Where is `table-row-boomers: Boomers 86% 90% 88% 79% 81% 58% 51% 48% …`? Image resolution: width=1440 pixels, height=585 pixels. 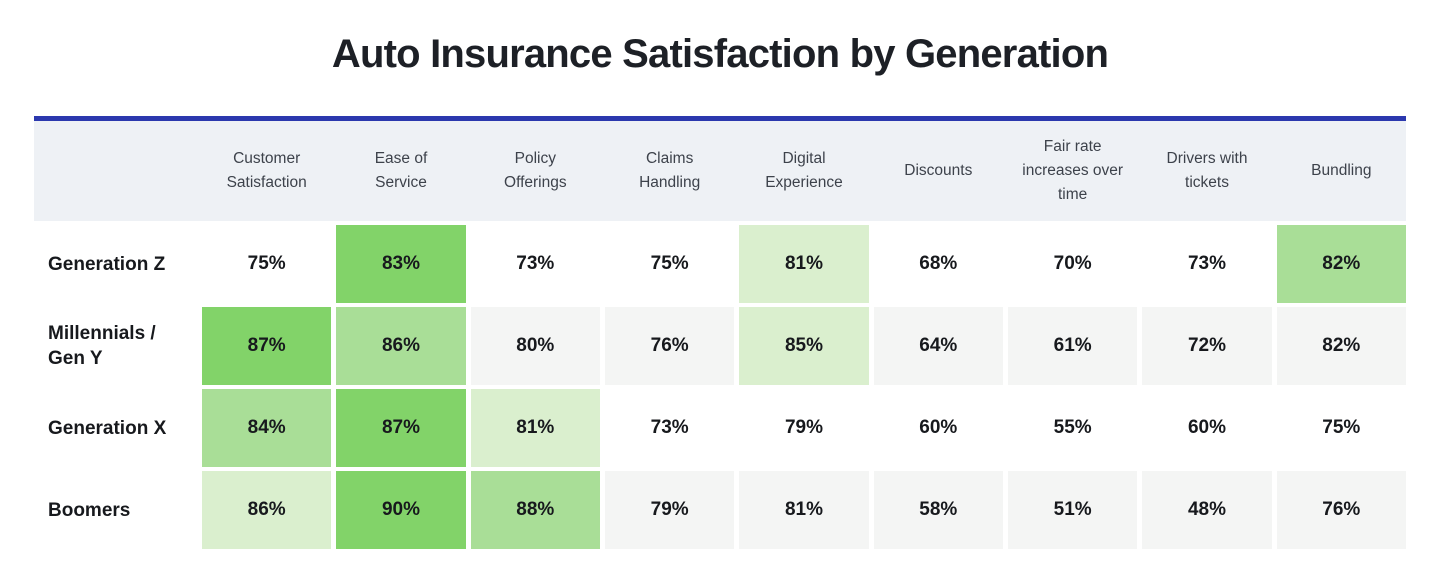
table-row-boomers: Boomers 86% 90% 88% 79% 81% 58% 51% 48% … is located at coordinates (720, 510).